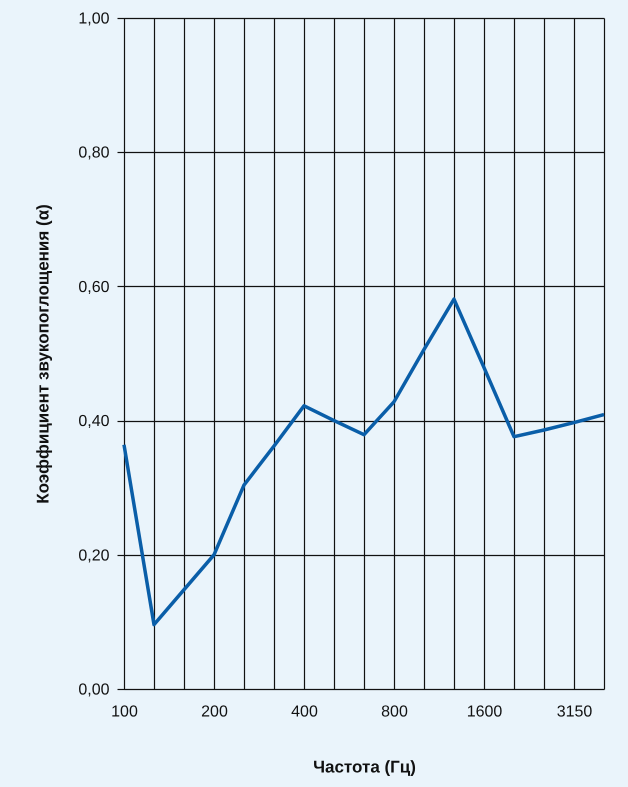  What do you see at coordinates (94, 19) in the screenshot?
I see `y-tick-label: 1,00` at bounding box center [94, 19].